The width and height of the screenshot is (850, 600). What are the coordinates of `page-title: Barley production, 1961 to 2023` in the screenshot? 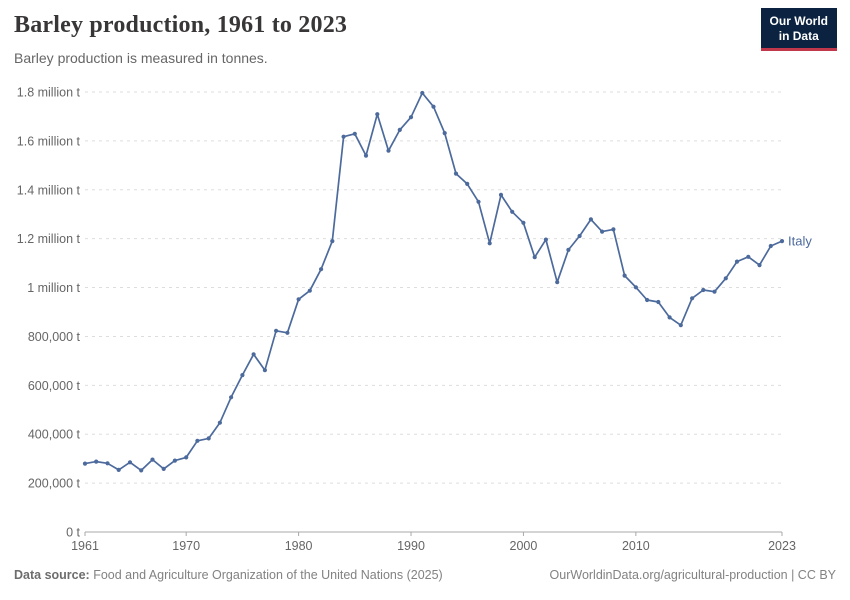 It's located at (181, 25).